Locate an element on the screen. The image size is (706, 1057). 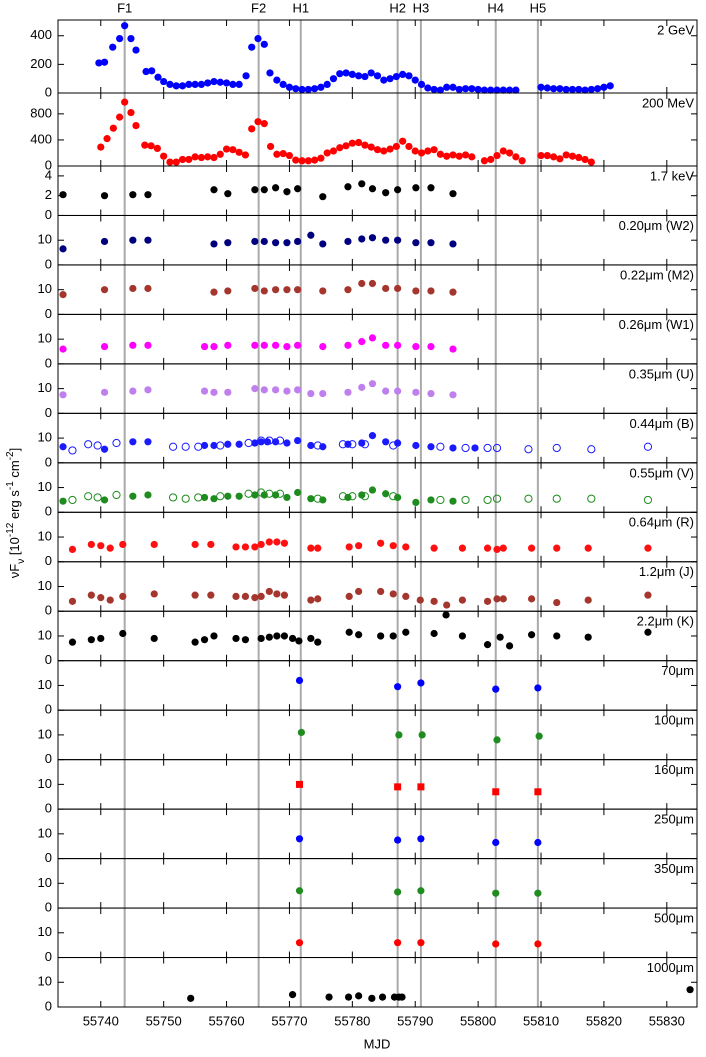
y-tick-label: 800 is located at coordinates (41, 112).